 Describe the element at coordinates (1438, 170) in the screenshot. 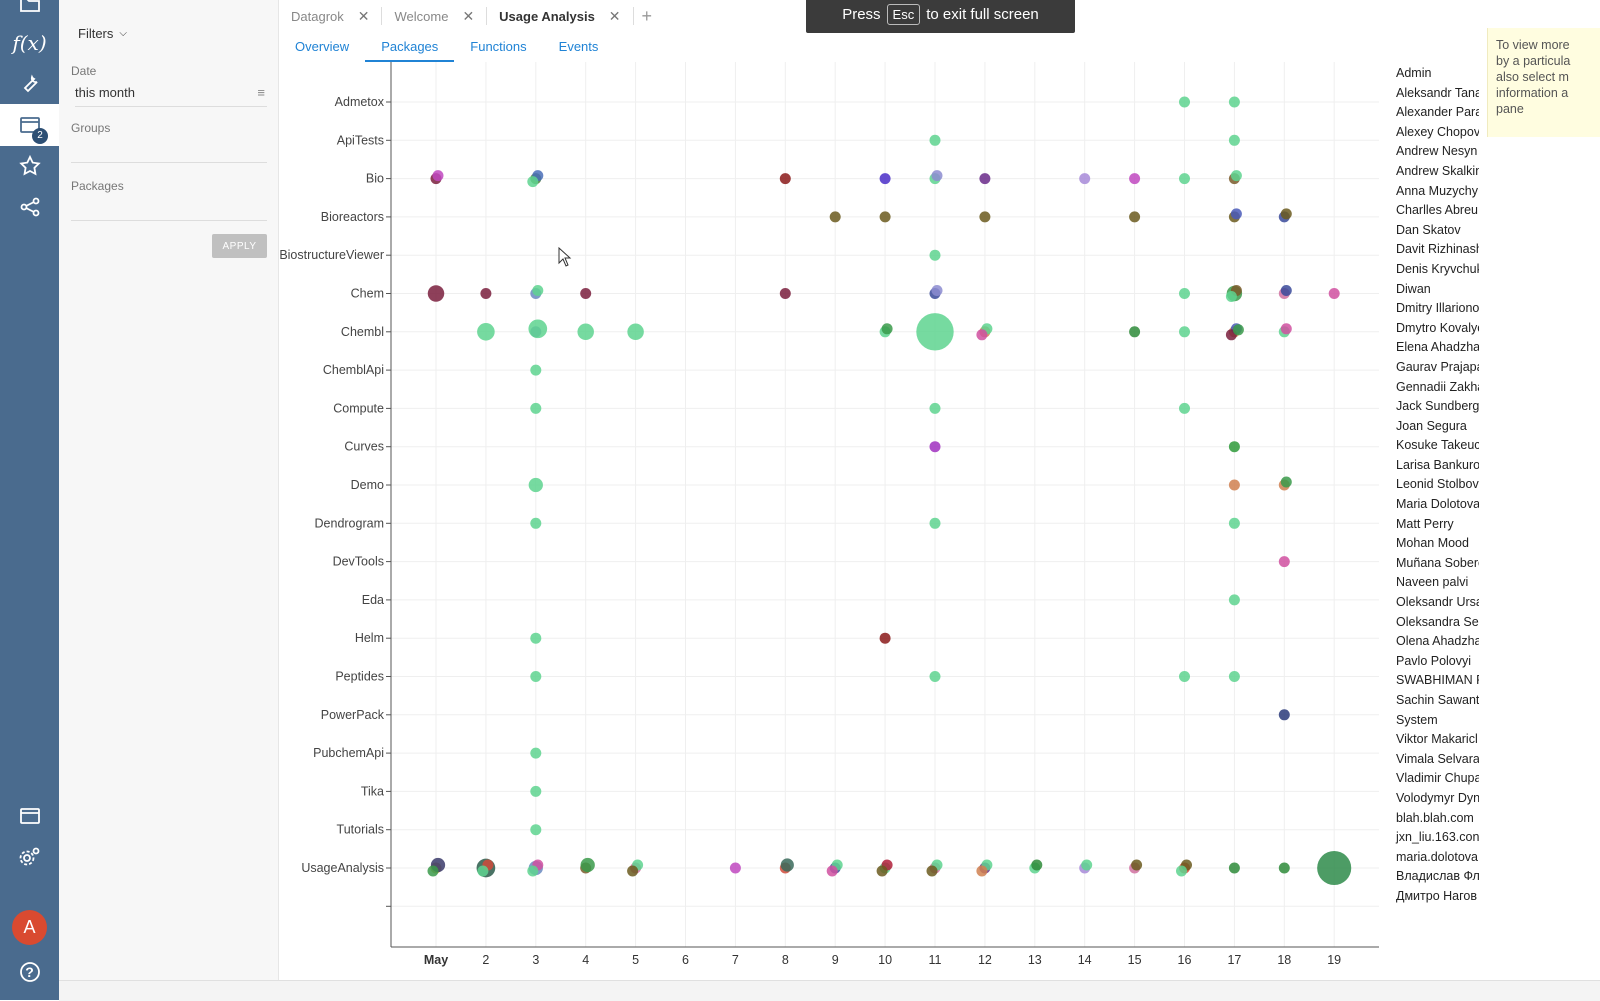

I see `legend-item: Andrew Skalkin` at that location.